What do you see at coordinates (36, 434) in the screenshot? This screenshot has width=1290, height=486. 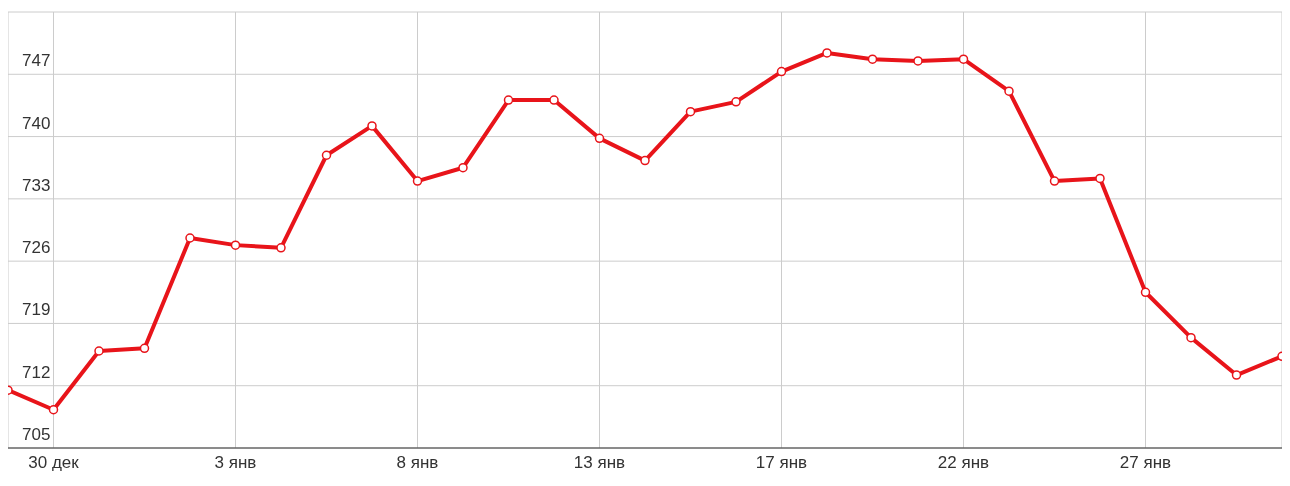 I see `y-tick-label: 705` at bounding box center [36, 434].